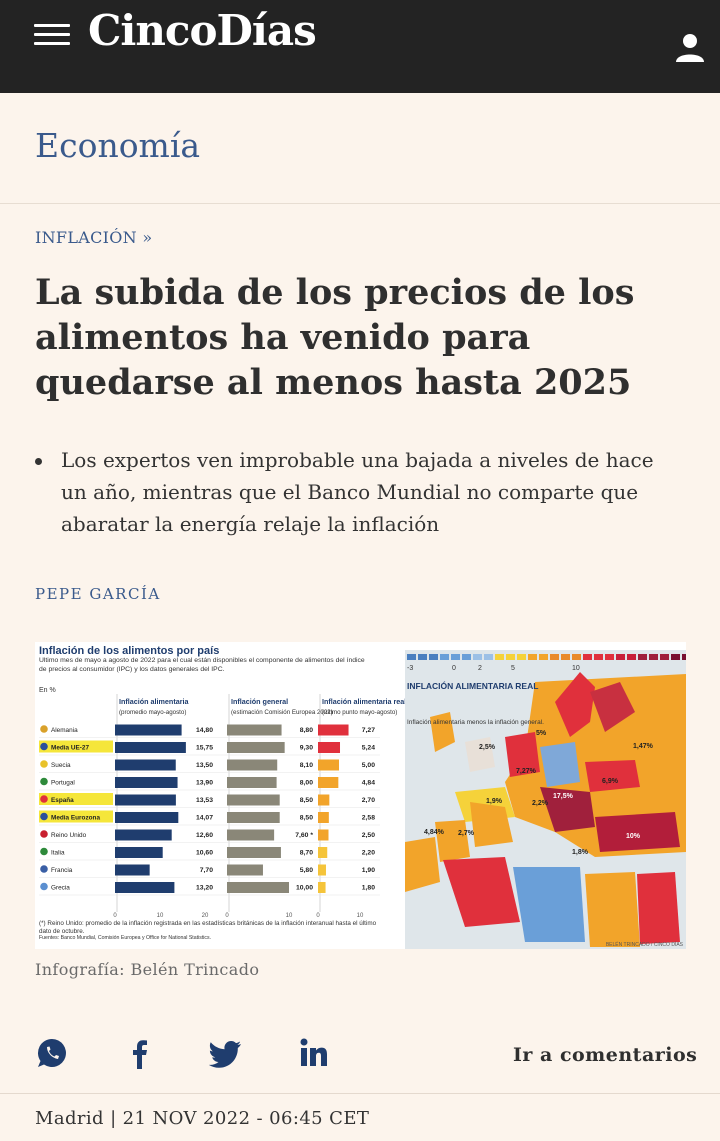  Describe the element at coordinates (563, 796) in the screenshot. I see `map-value-label: 17,5%` at that location.